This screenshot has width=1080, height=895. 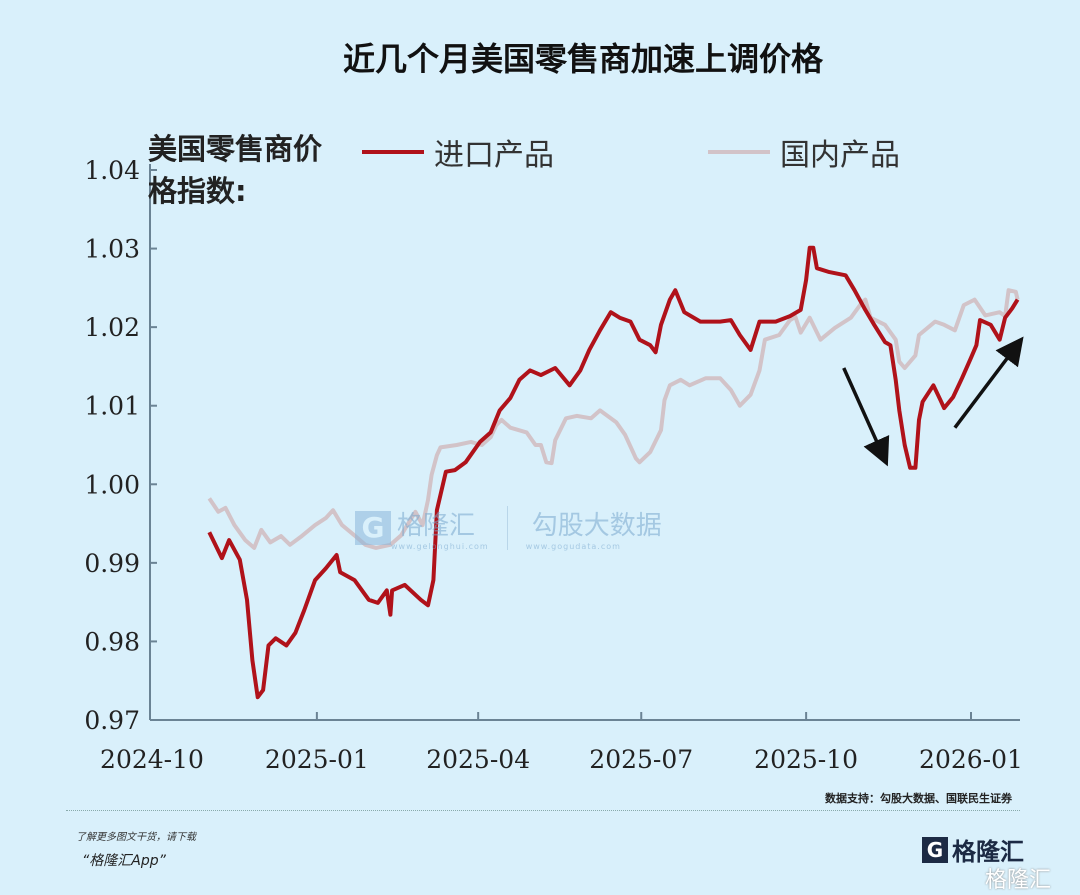 I want to click on data-source: 数据支持：勾股大数据、国联民生证券, so click(x=918, y=798).